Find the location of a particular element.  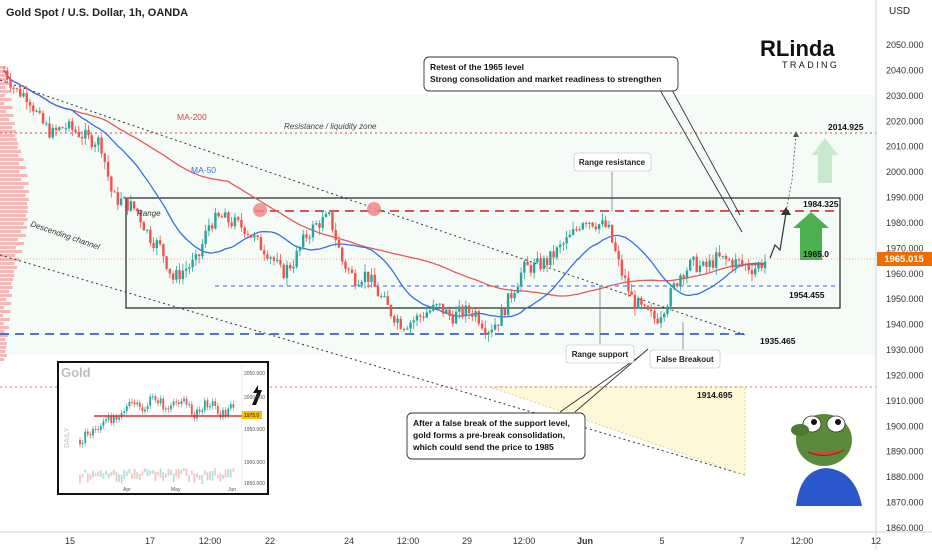

inset-title: Gold is located at coordinates (76, 372).